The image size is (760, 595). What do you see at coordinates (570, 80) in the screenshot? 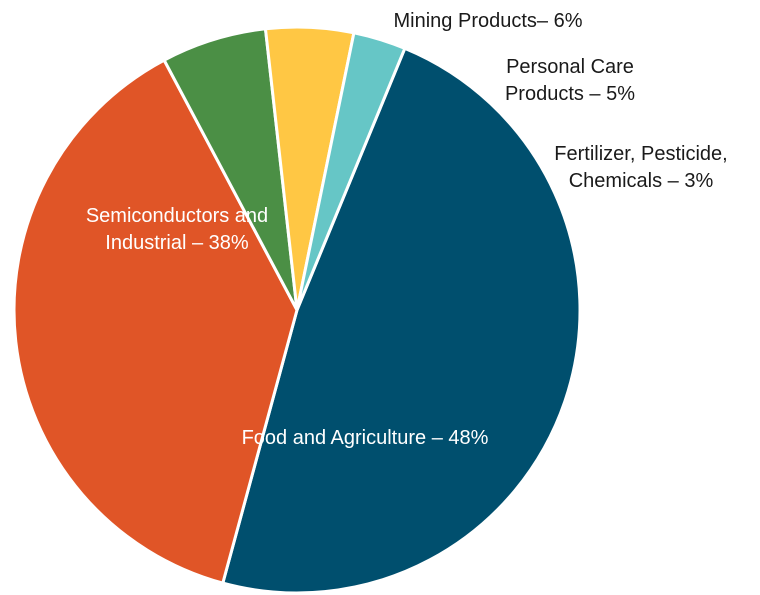
I see `slice-label-personal-care: Personal Care Products – 5%` at bounding box center [570, 80].